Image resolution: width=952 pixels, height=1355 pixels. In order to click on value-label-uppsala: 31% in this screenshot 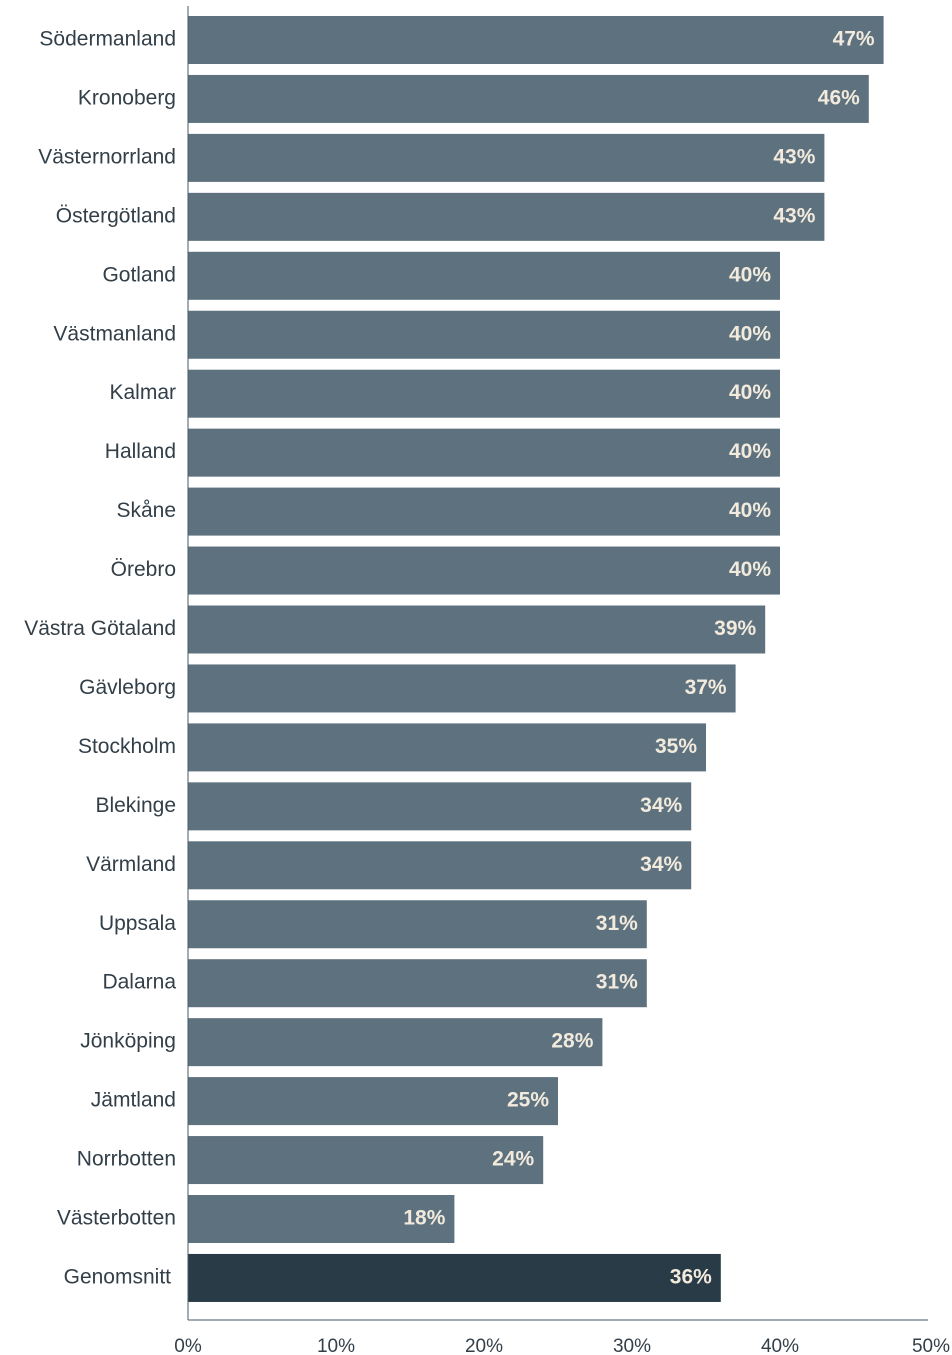, I will do `click(617, 923)`.